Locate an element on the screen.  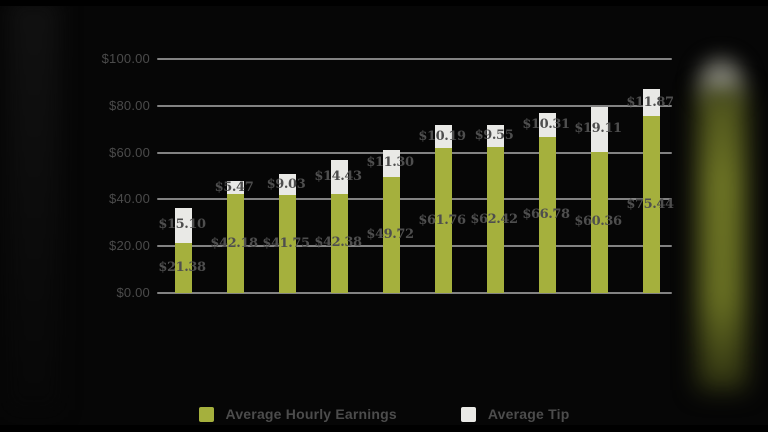
tip-value-label: $10.31 is located at coordinates (546, 124).